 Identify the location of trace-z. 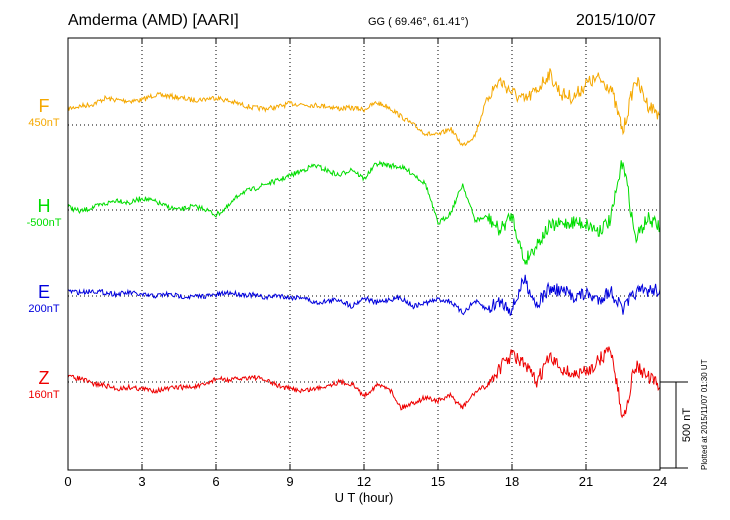
(364, 382).